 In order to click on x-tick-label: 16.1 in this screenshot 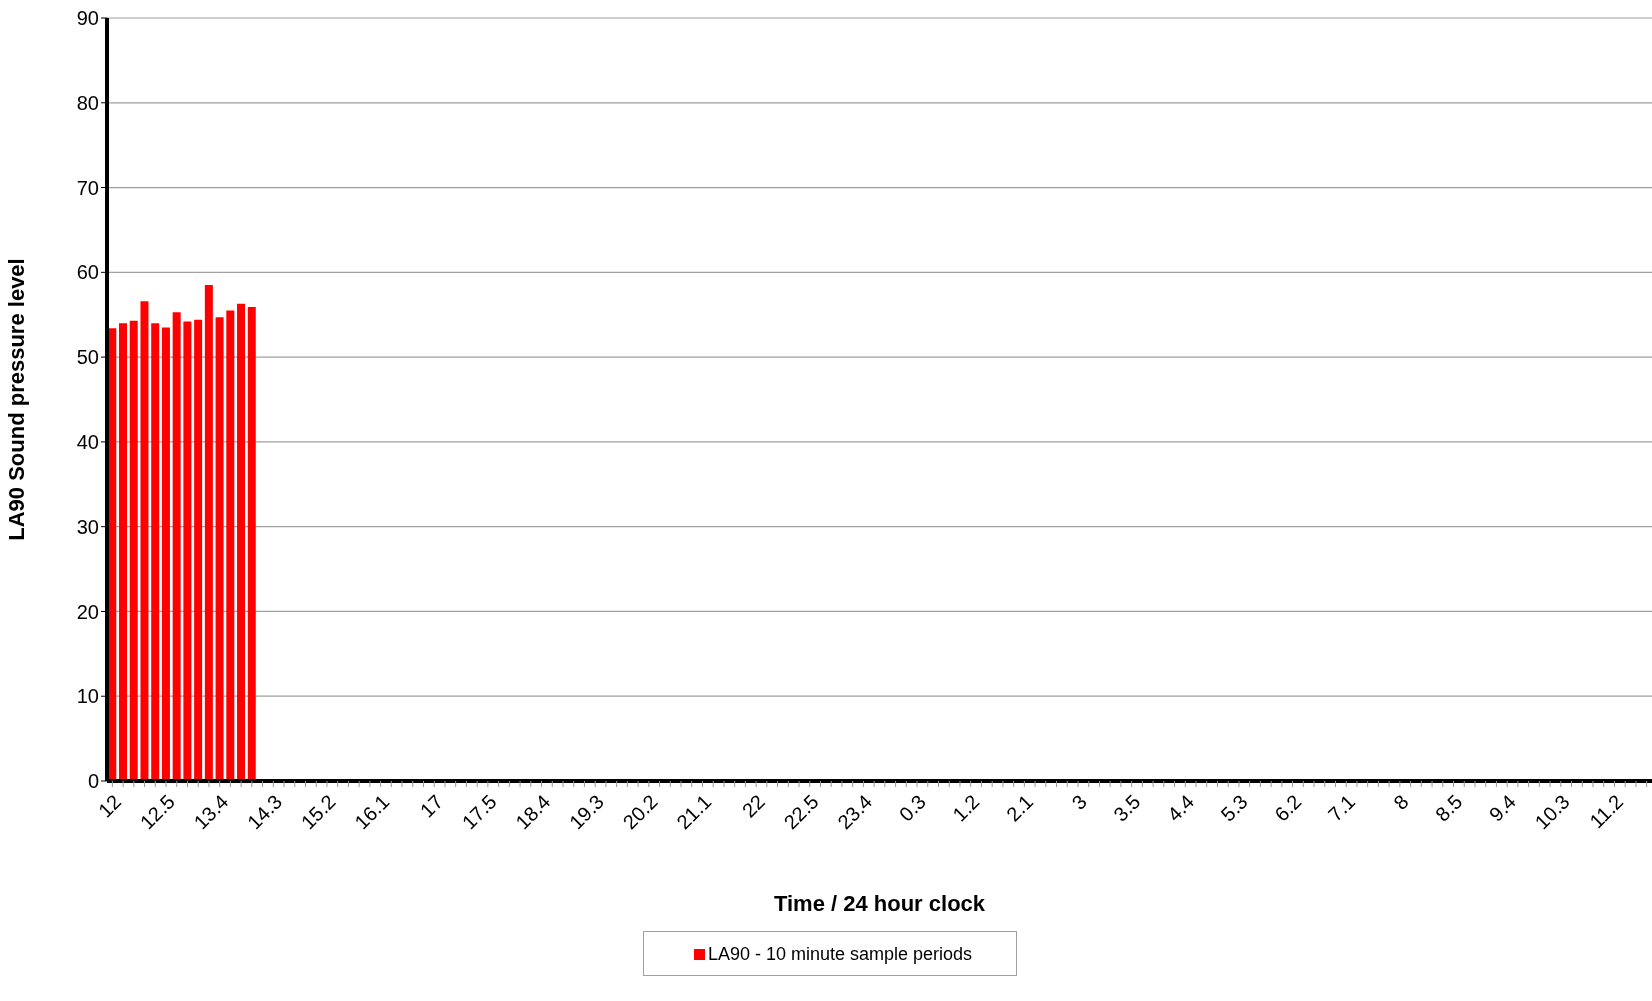, I will do `click(372, 812)`.